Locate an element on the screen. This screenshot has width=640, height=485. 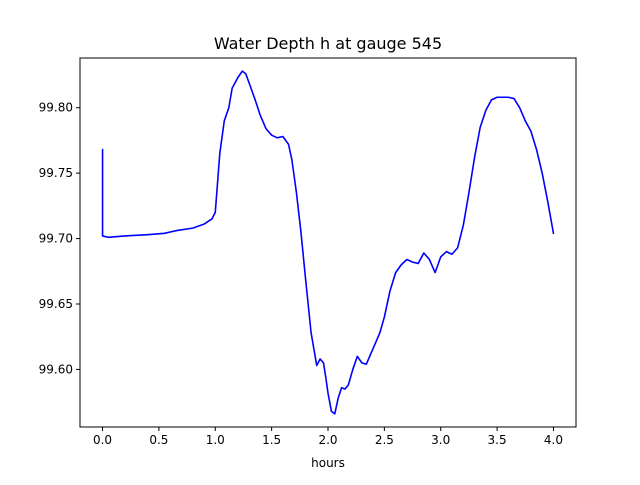
y-tick-label: 99.70 is located at coordinates (56, 239).